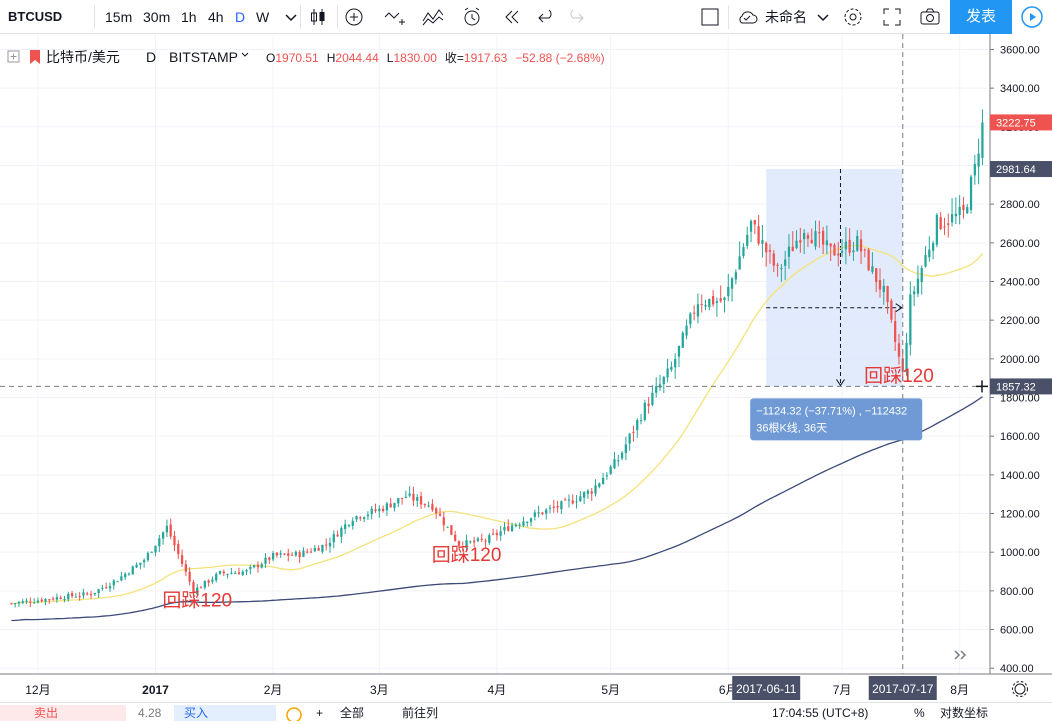  I want to click on trade-settings, so click(294, 714).